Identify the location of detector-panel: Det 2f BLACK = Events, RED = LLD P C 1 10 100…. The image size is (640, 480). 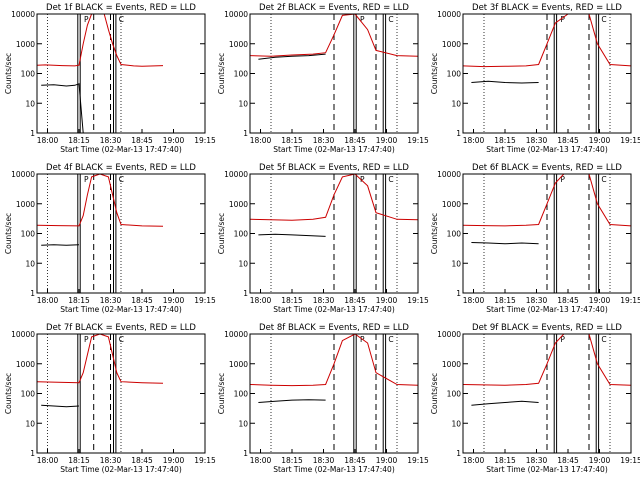
(323, 78).